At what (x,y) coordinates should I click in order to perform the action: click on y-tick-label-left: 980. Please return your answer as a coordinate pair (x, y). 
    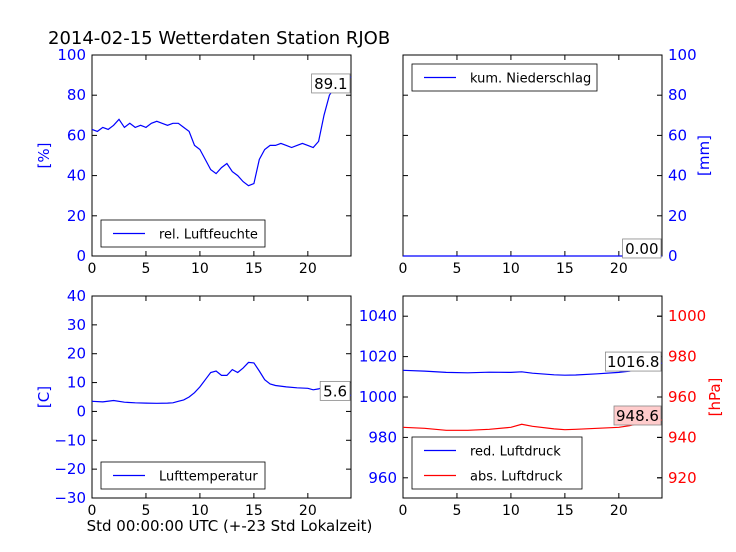
    Looking at the image, I should click on (382, 437).